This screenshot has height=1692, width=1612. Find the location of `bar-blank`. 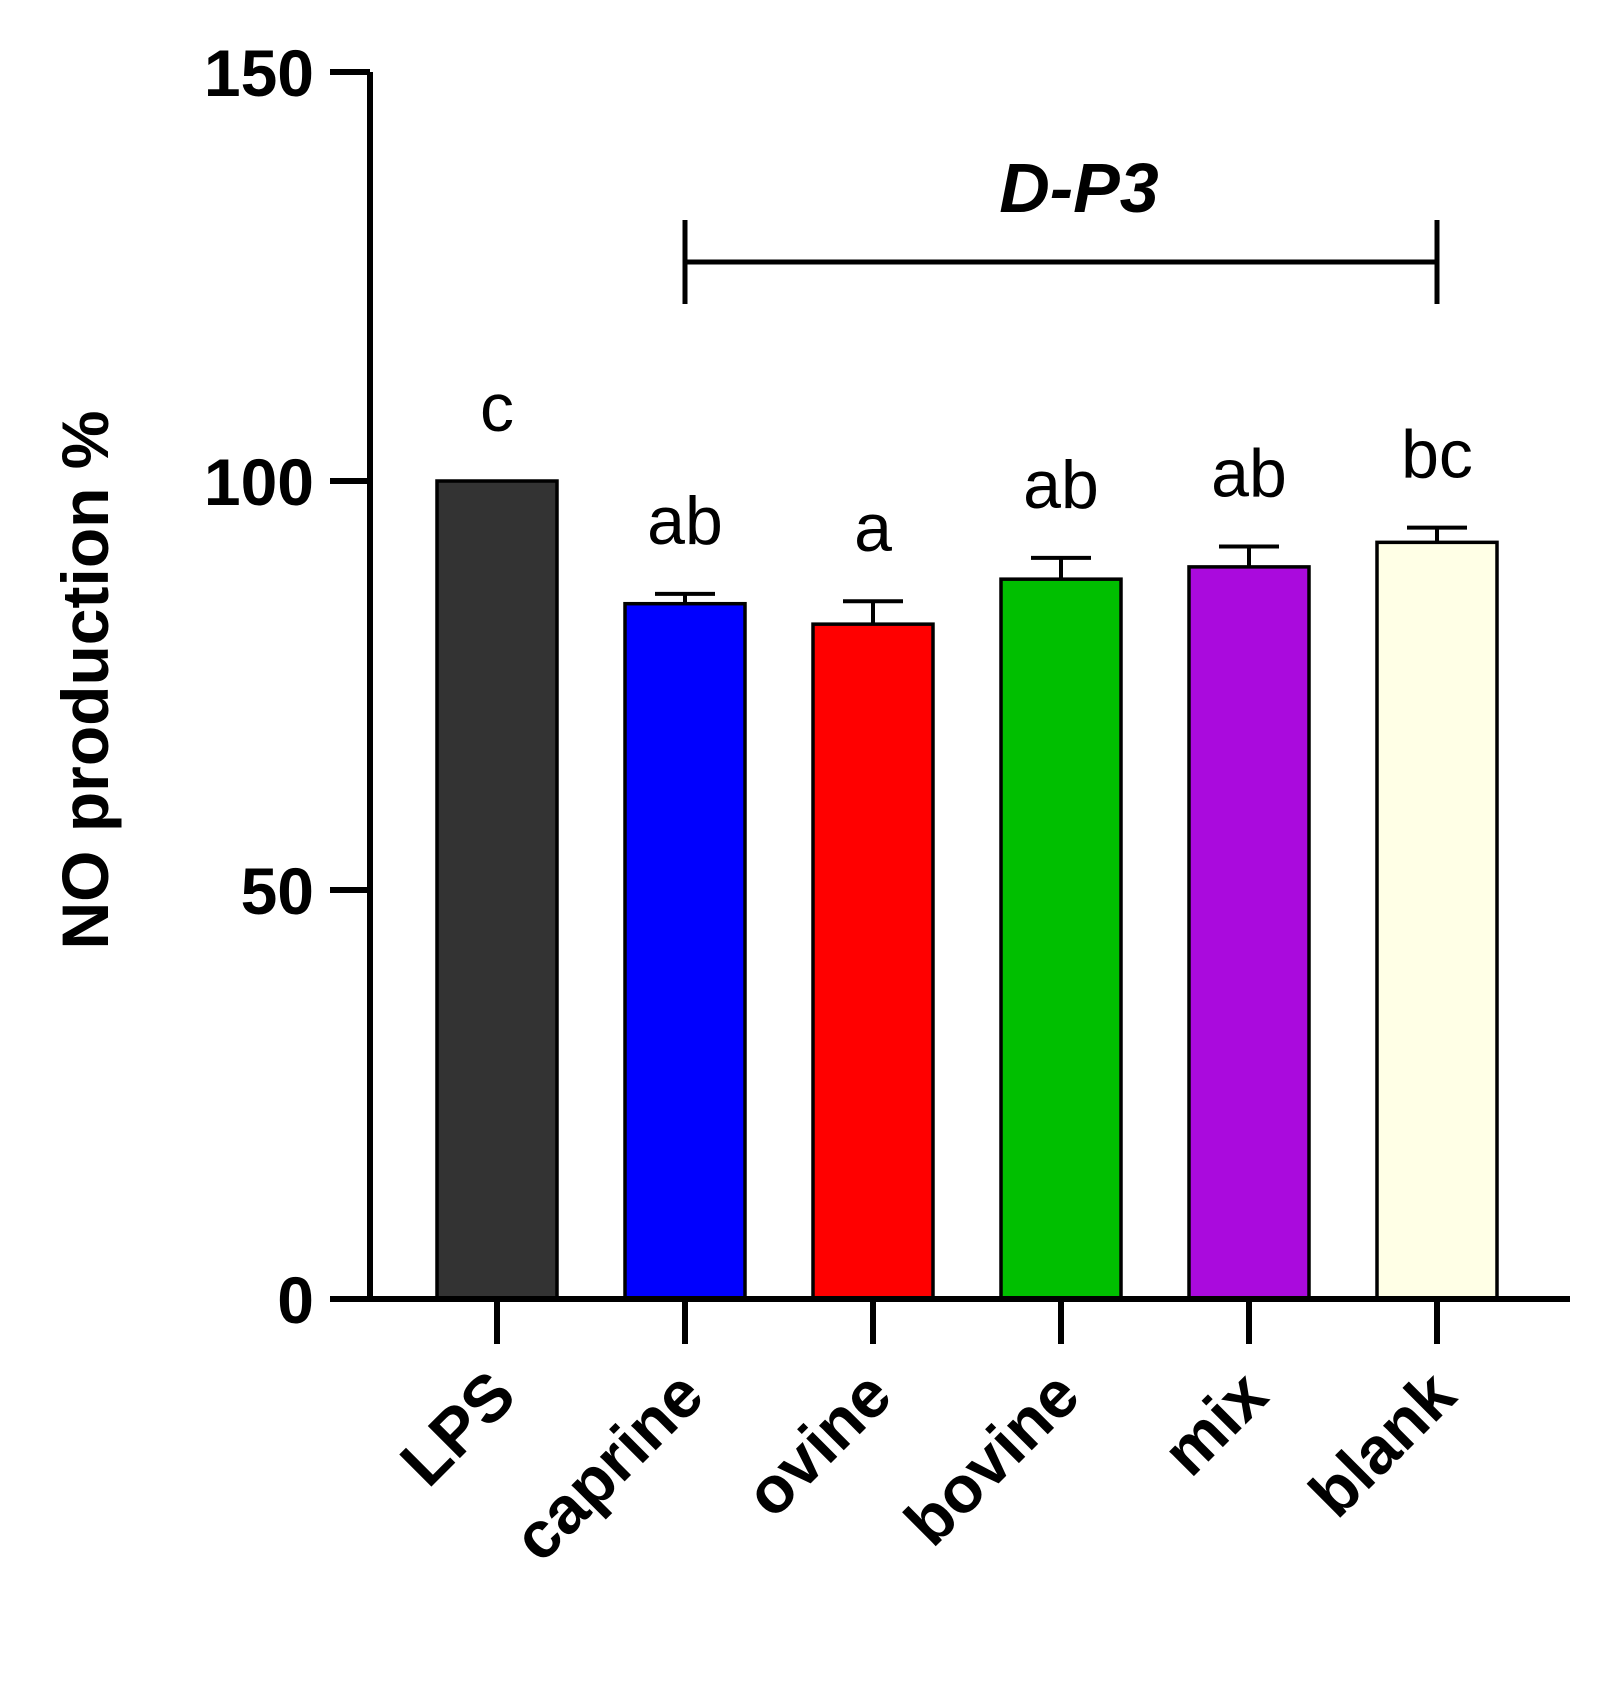

bar-blank is located at coordinates (1437, 920).